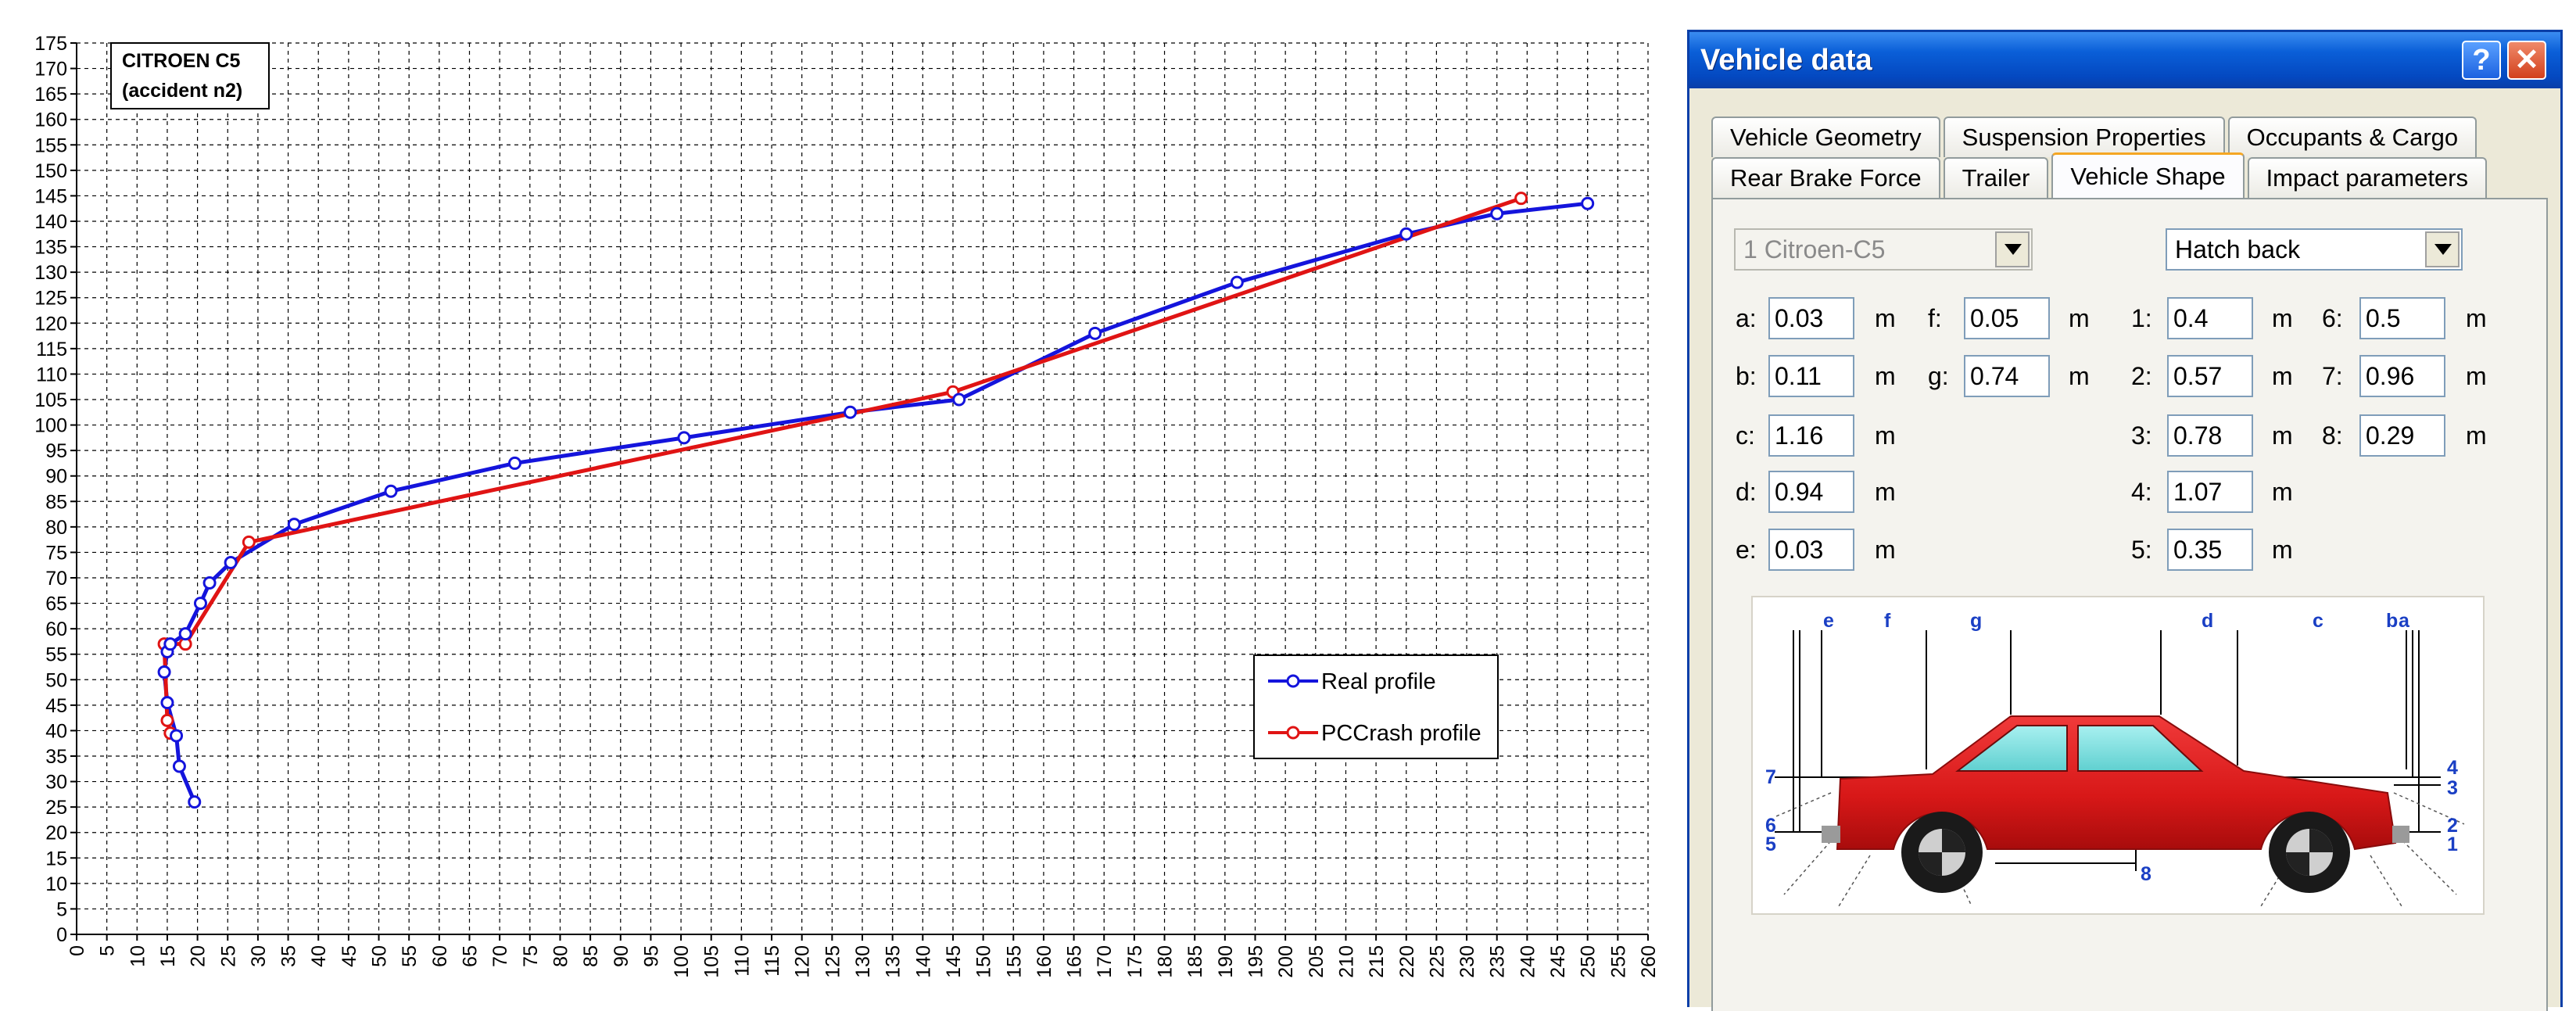  I want to click on x-tick-label: 95, so click(651, 956).